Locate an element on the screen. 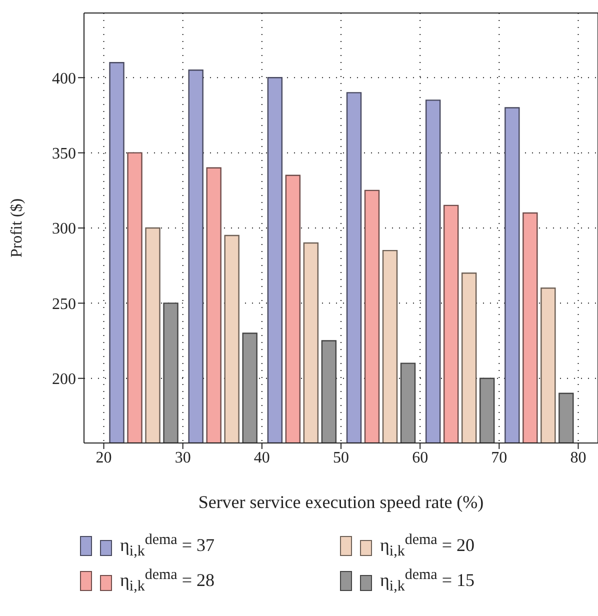 Image resolution: width=598 pixels, height=616 pixels. x-axis-title: Server service execution speed rate (%) is located at coordinates (341, 502).